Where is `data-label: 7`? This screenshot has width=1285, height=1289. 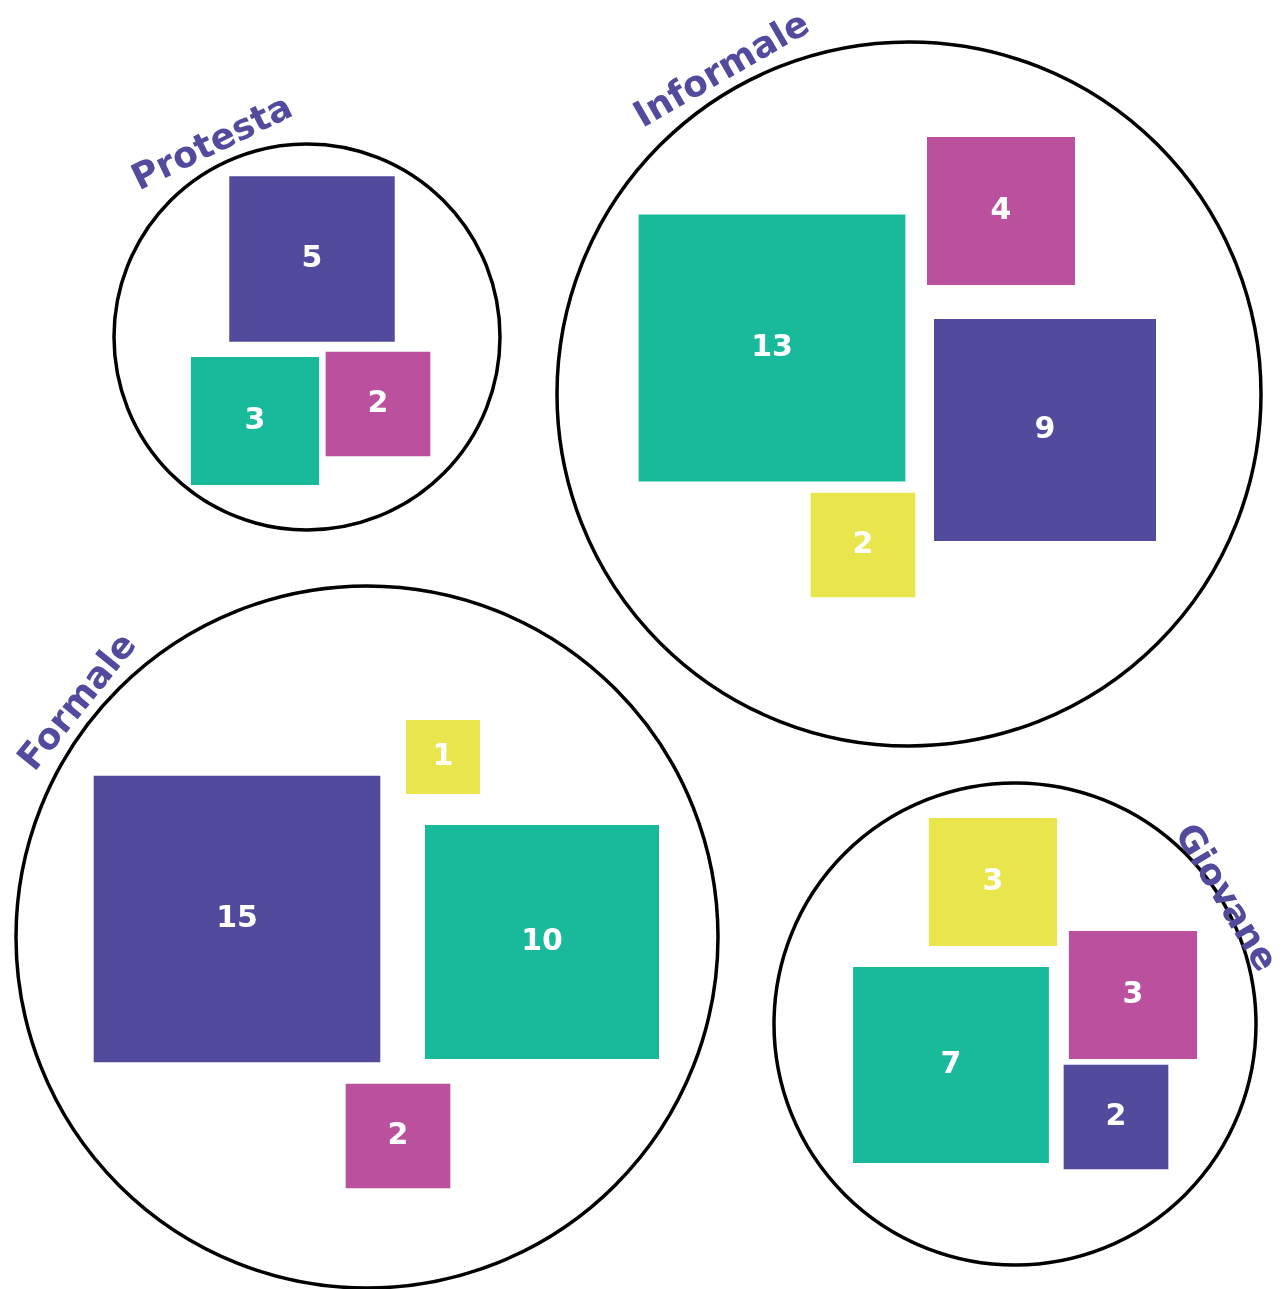
data-label: 7 is located at coordinates (951, 1062).